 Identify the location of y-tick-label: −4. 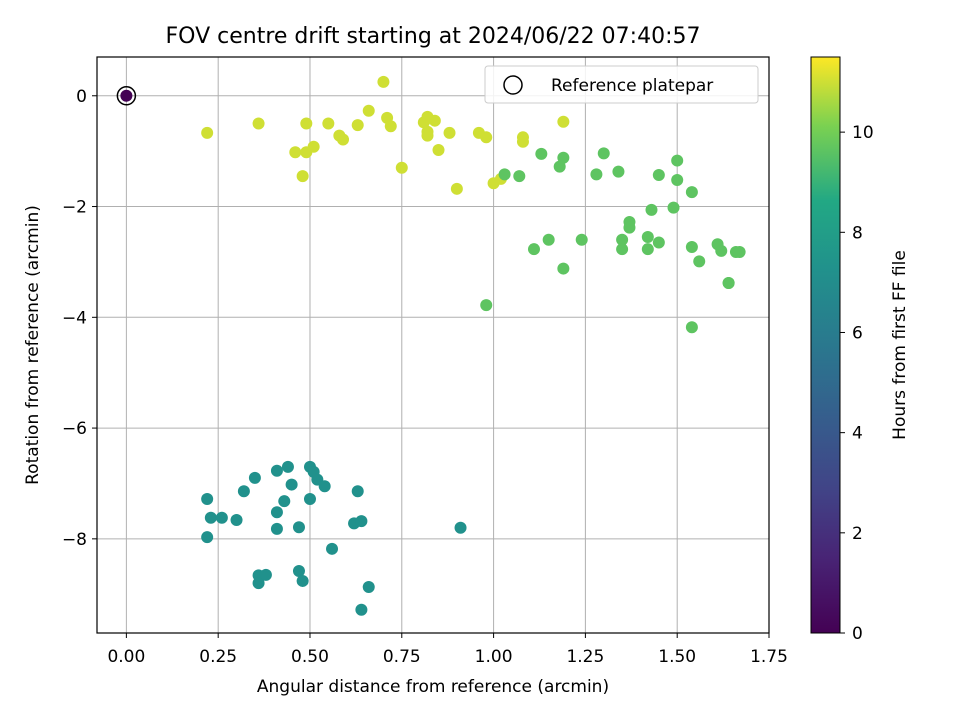
(74, 318).